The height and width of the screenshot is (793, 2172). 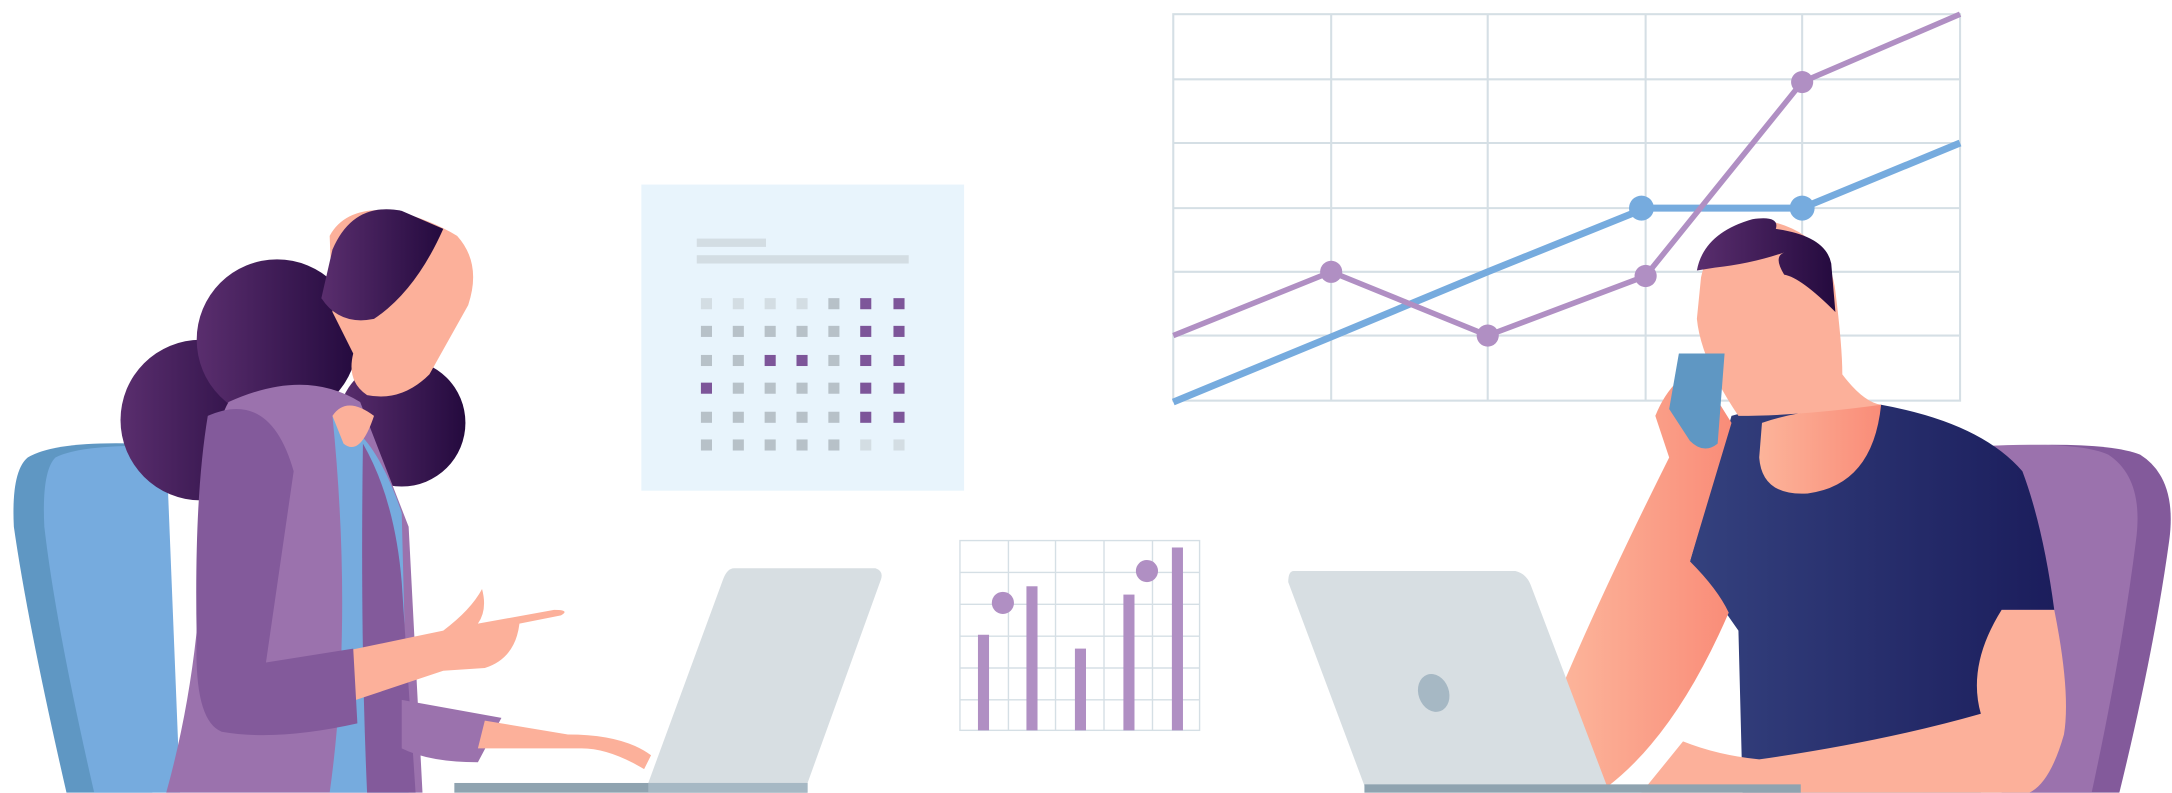 What do you see at coordinates (803, 337) in the screenshot?
I see `calendar-decoration` at bounding box center [803, 337].